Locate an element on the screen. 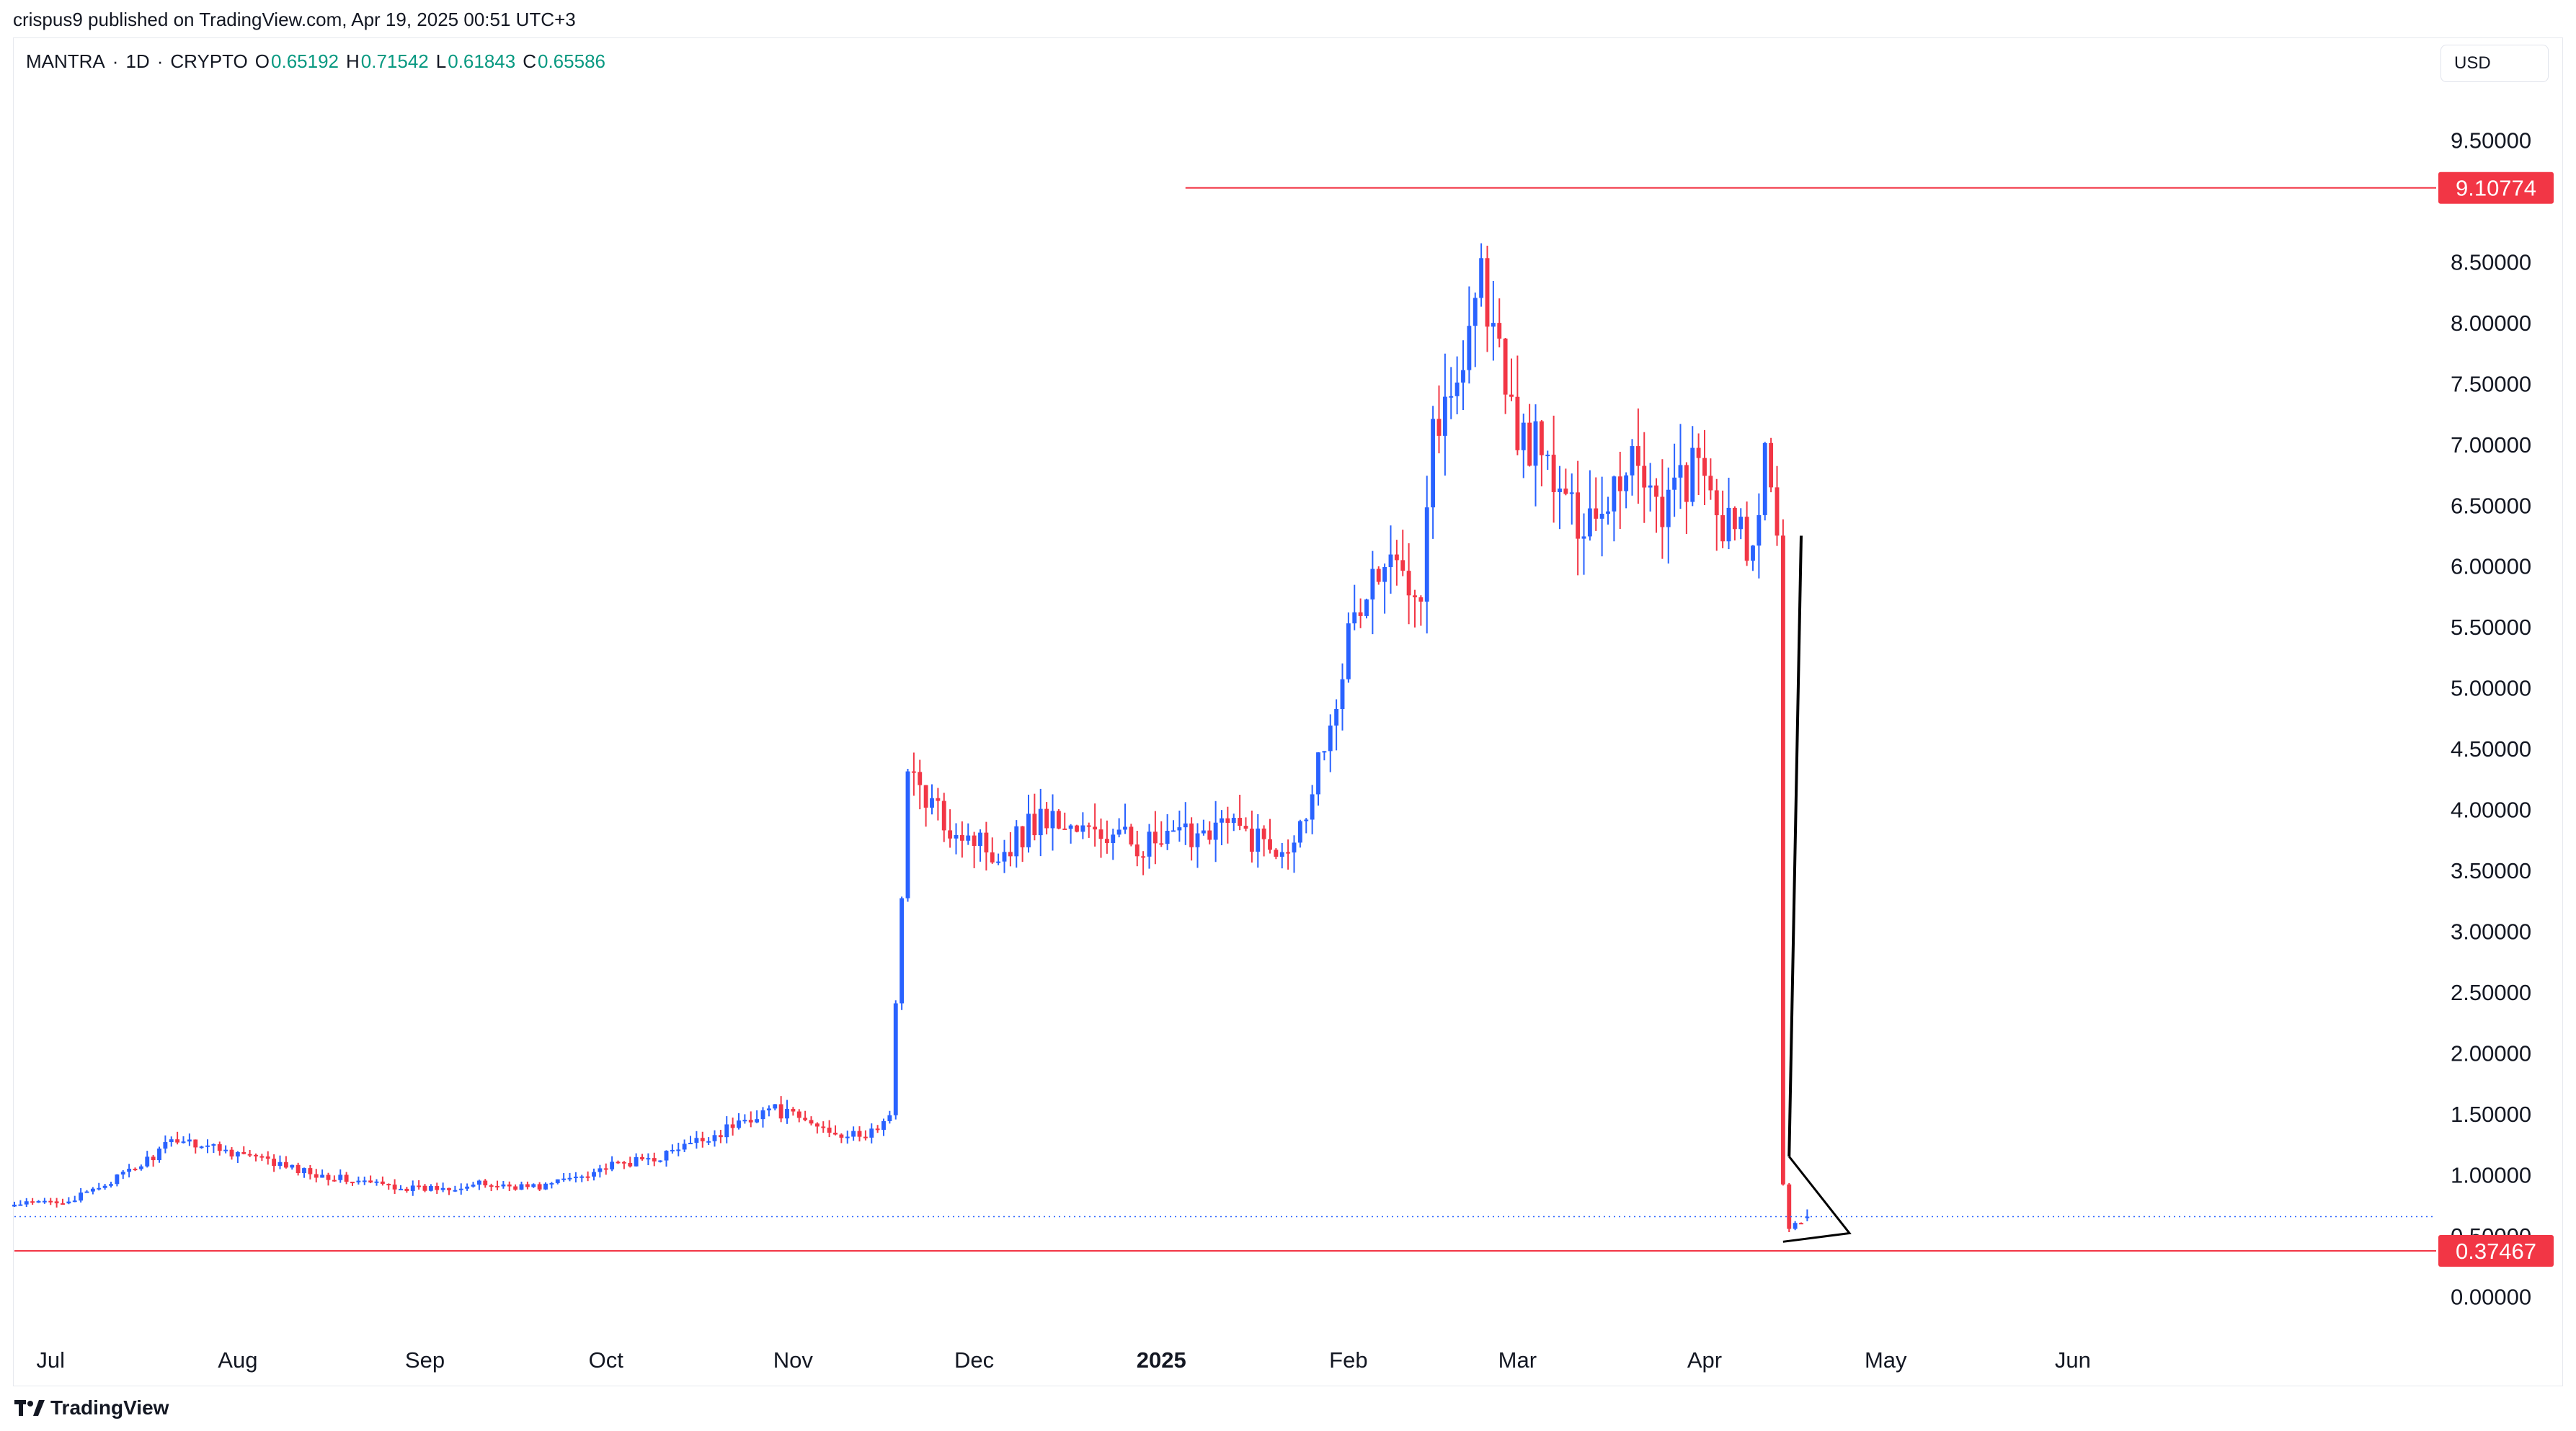  legend-symbol: MANTRA is located at coordinates (65, 61).